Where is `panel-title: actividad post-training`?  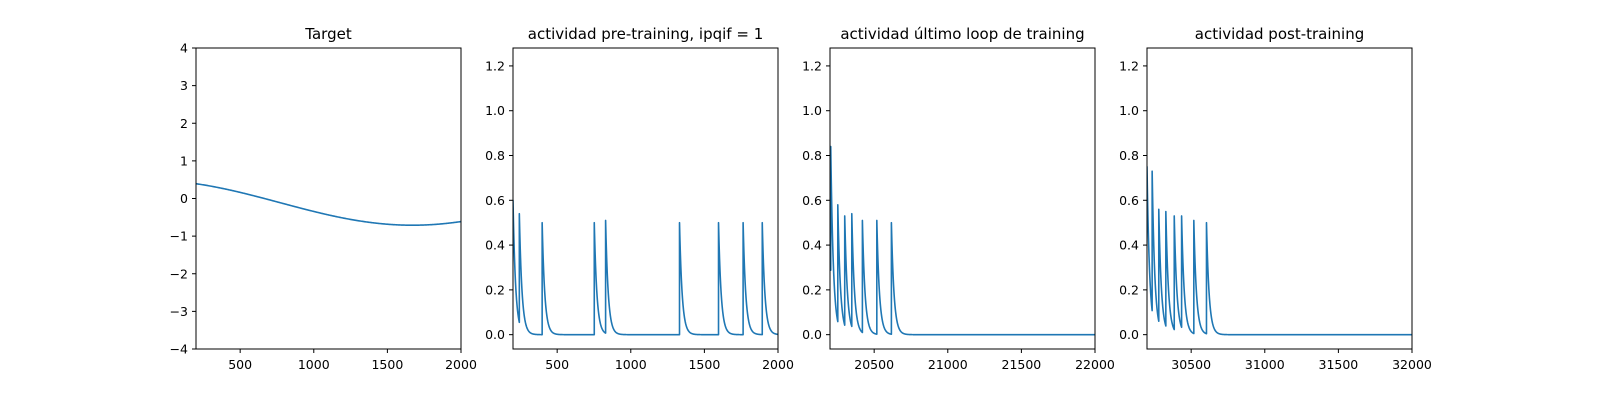 panel-title: actividad post-training is located at coordinates (1279, 34).